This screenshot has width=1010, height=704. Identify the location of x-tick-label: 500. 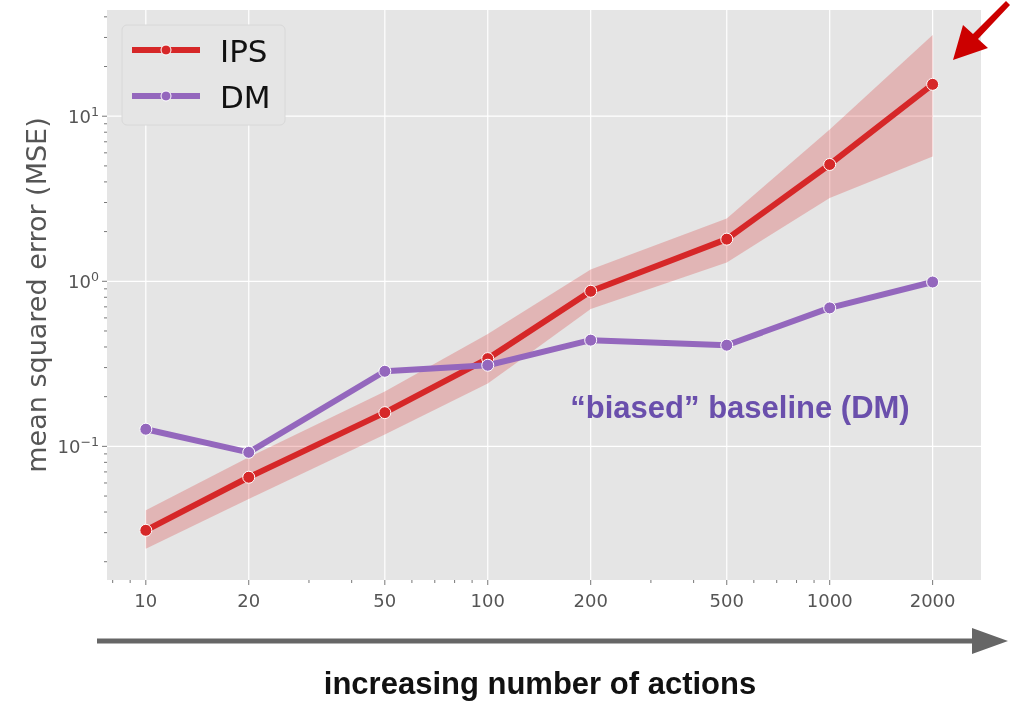
(726, 600).